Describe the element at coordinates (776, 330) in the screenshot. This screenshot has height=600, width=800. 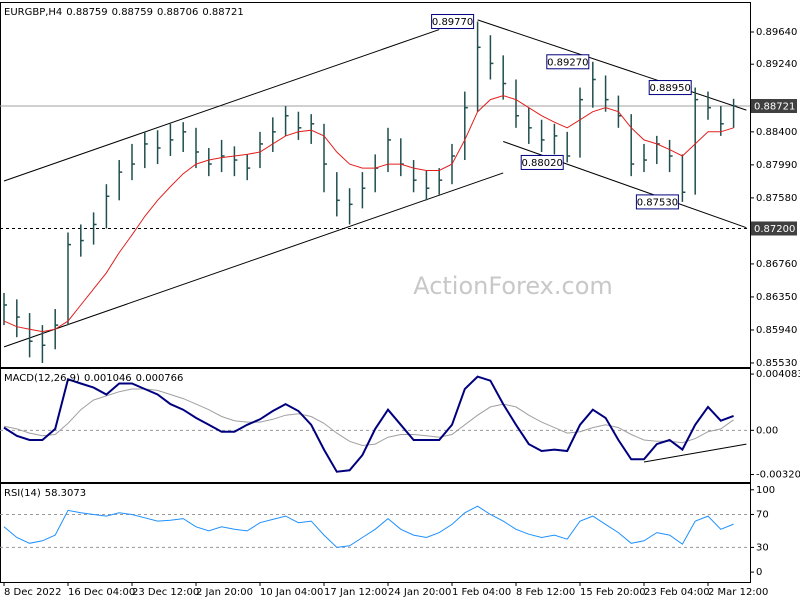
I see `y-tick-label: 0.85940` at that location.